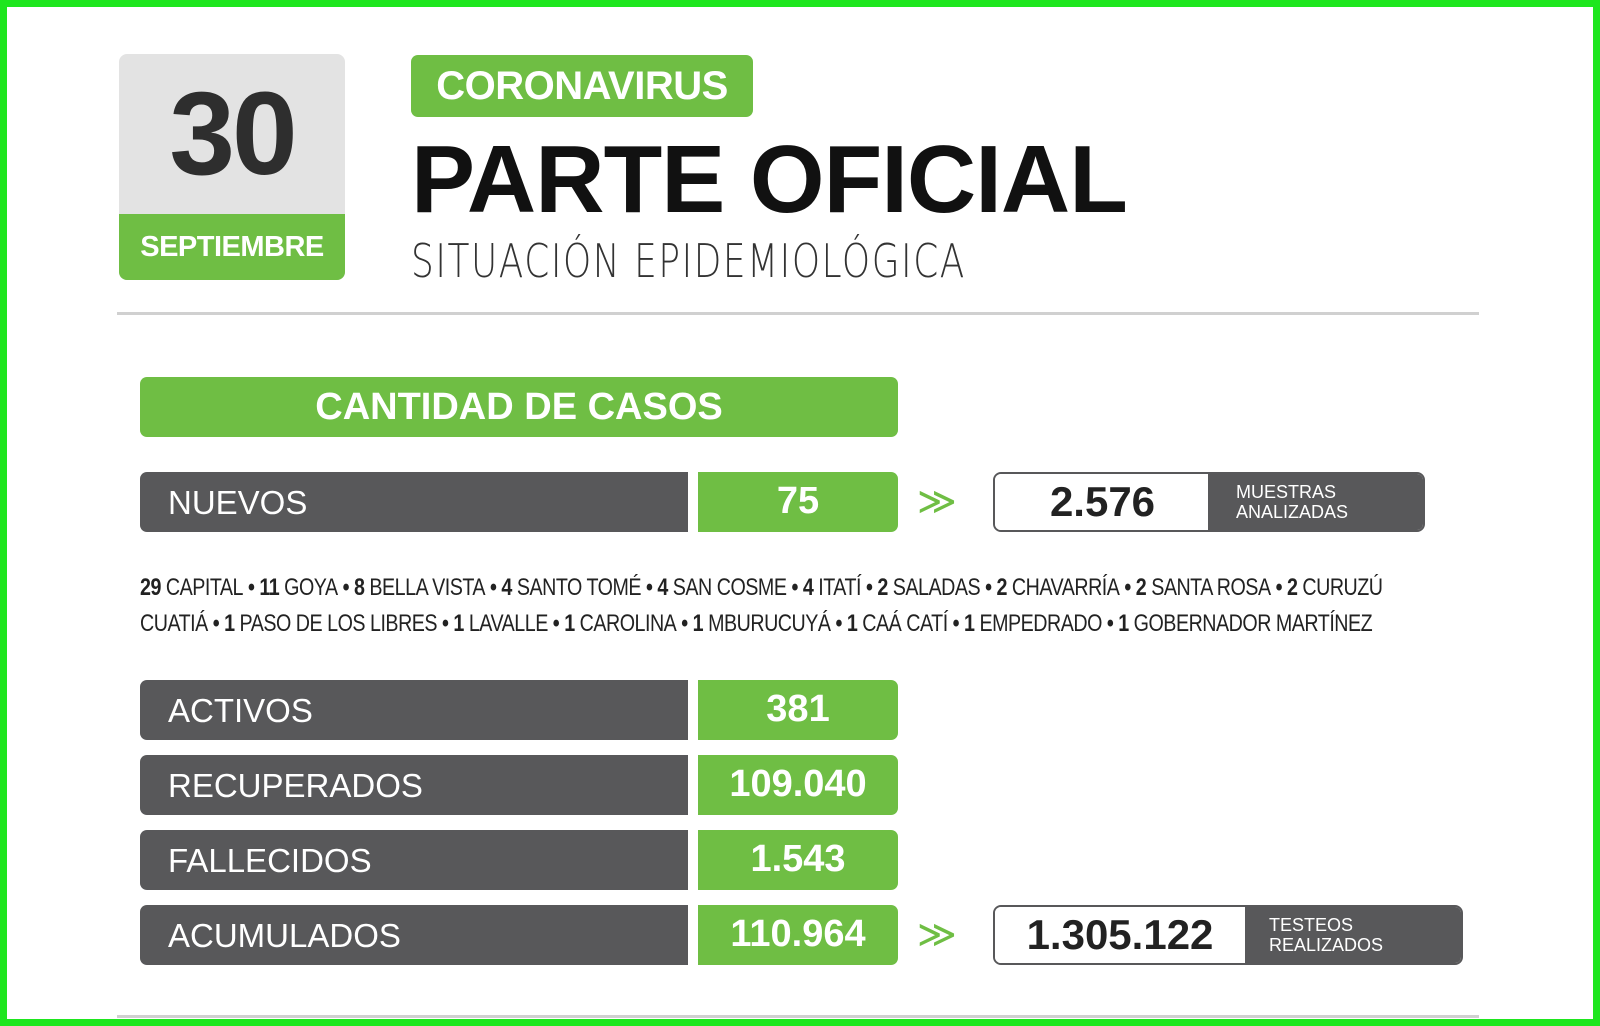 This screenshot has height=1026, width=1600. What do you see at coordinates (505, 623) in the screenshot?
I see `locality-name: LAVALLE` at bounding box center [505, 623].